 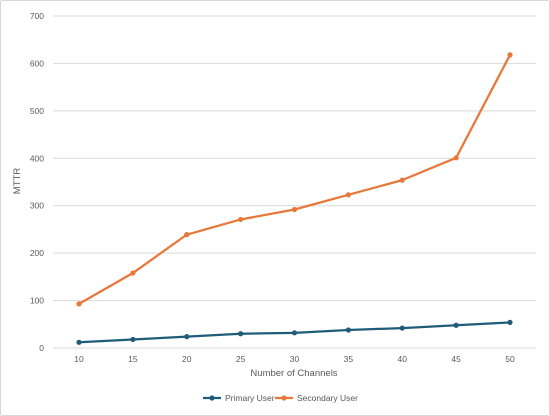 I want to click on x-axis-title: Number of Channels, so click(x=293, y=373).